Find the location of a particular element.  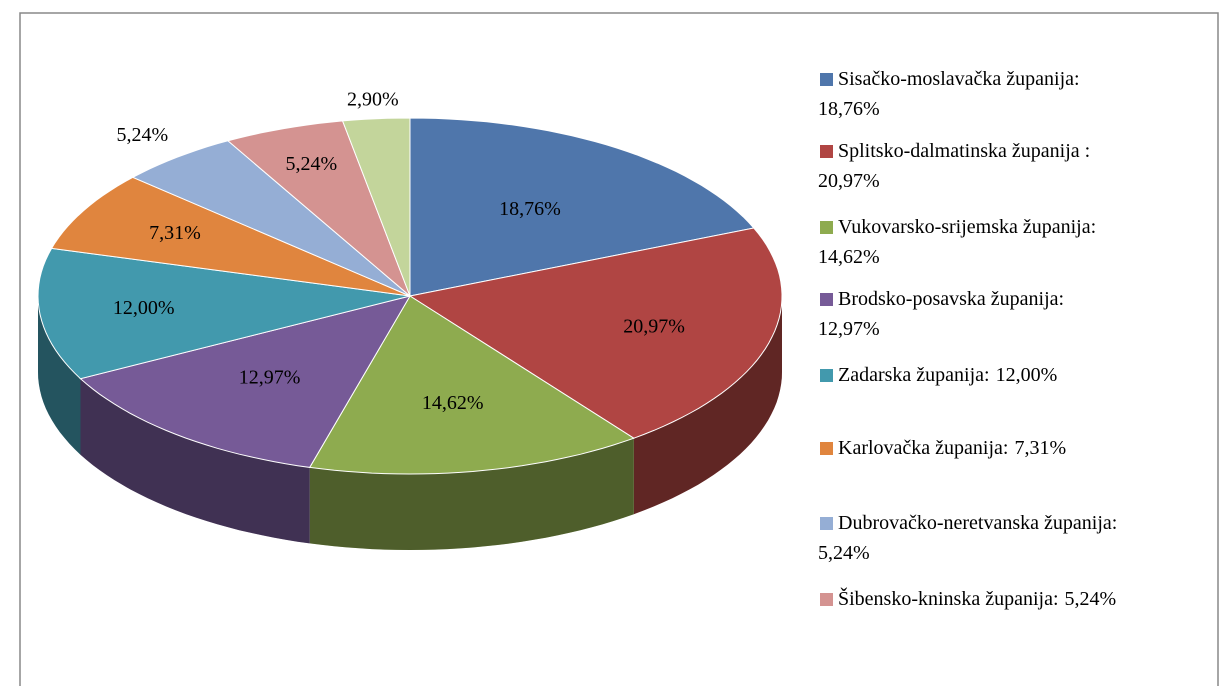

data-label: 2,90% is located at coordinates (373, 100).